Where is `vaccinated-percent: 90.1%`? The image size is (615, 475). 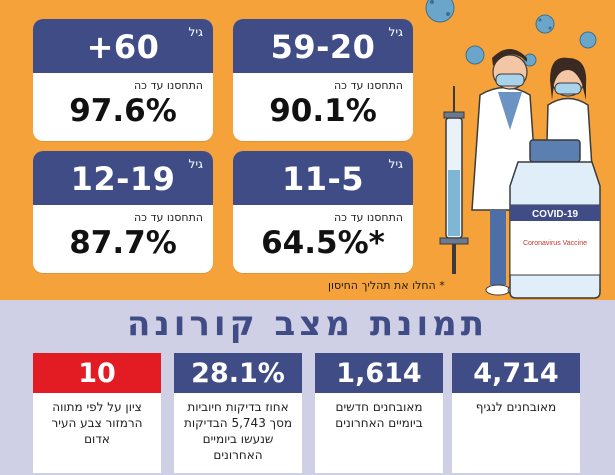
vaccinated-percent: 90.1% is located at coordinates (323, 111).